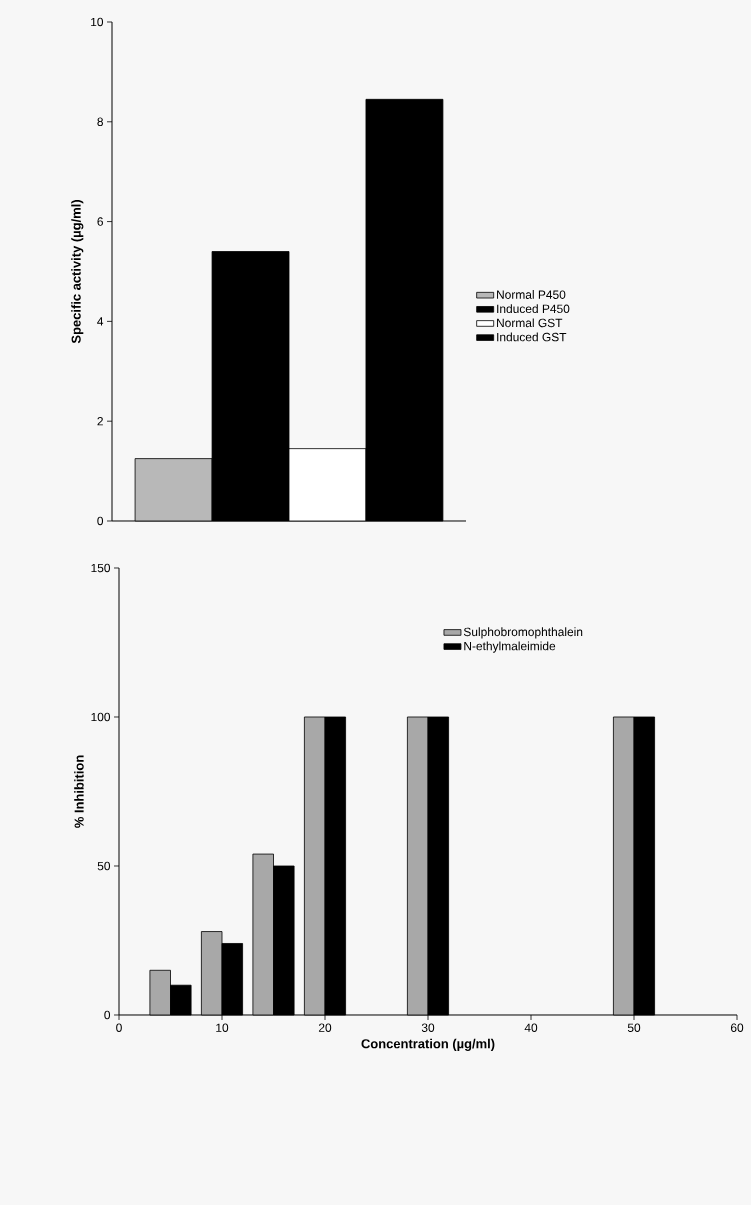 This screenshot has height=1205, width=751. Describe the element at coordinates (532, 337) in the screenshot. I see `legend-label: Induced GST` at that location.